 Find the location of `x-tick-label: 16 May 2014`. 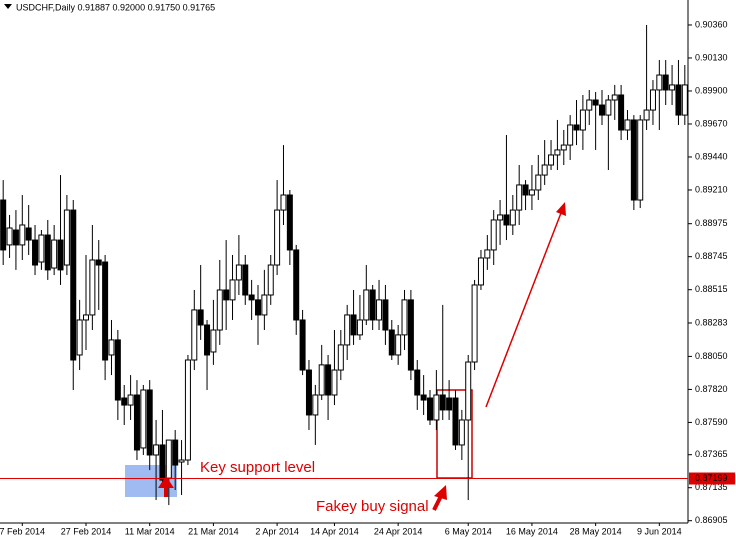

x-tick-label: 16 May 2014 is located at coordinates (532, 531).